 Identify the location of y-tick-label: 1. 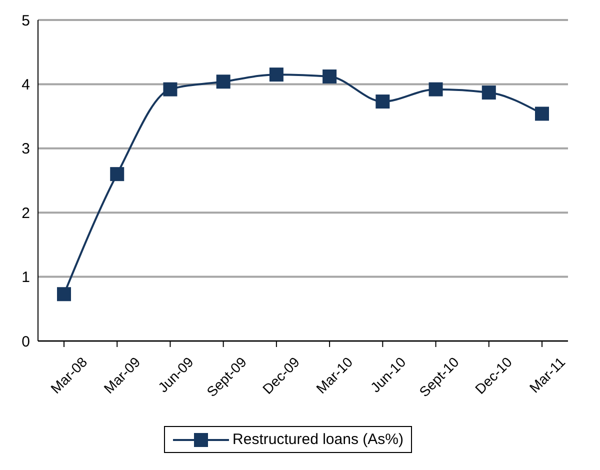
(26, 277).